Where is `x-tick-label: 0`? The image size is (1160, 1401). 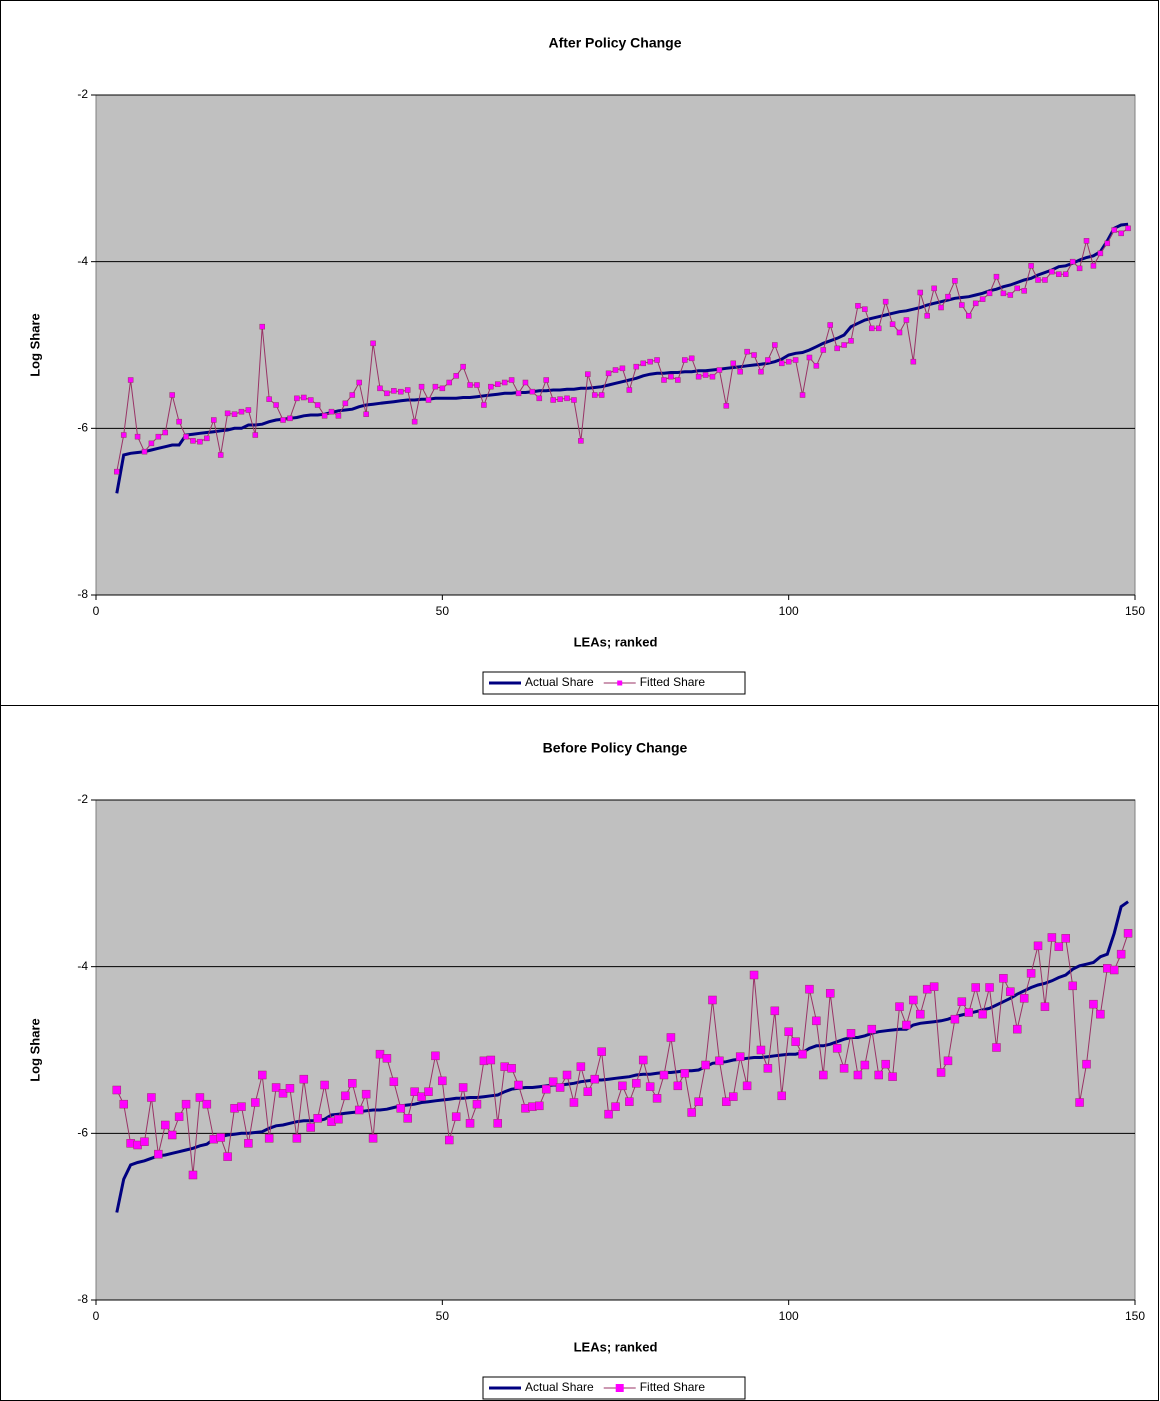 x-tick-label: 0 is located at coordinates (96, 1316).